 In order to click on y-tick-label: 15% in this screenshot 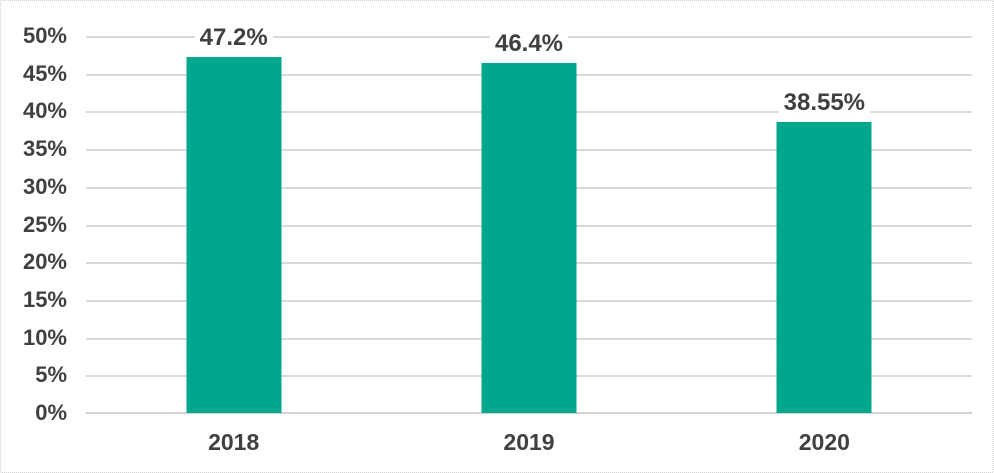, I will do `click(44, 299)`.